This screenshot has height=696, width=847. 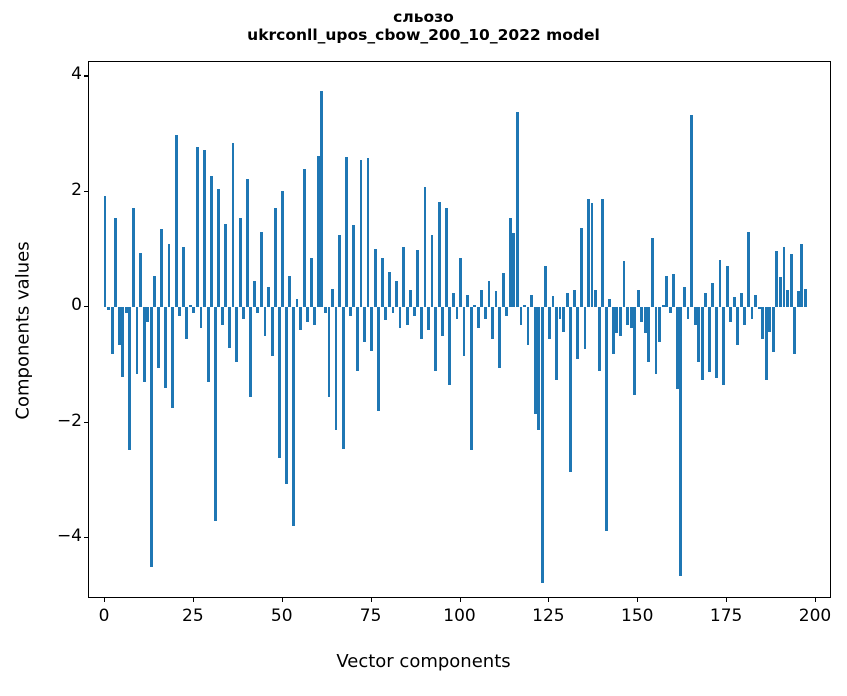 What do you see at coordinates (548, 616) in the screenshot?
I see `x-tick-label: 125` at bounding box center [548, 616].